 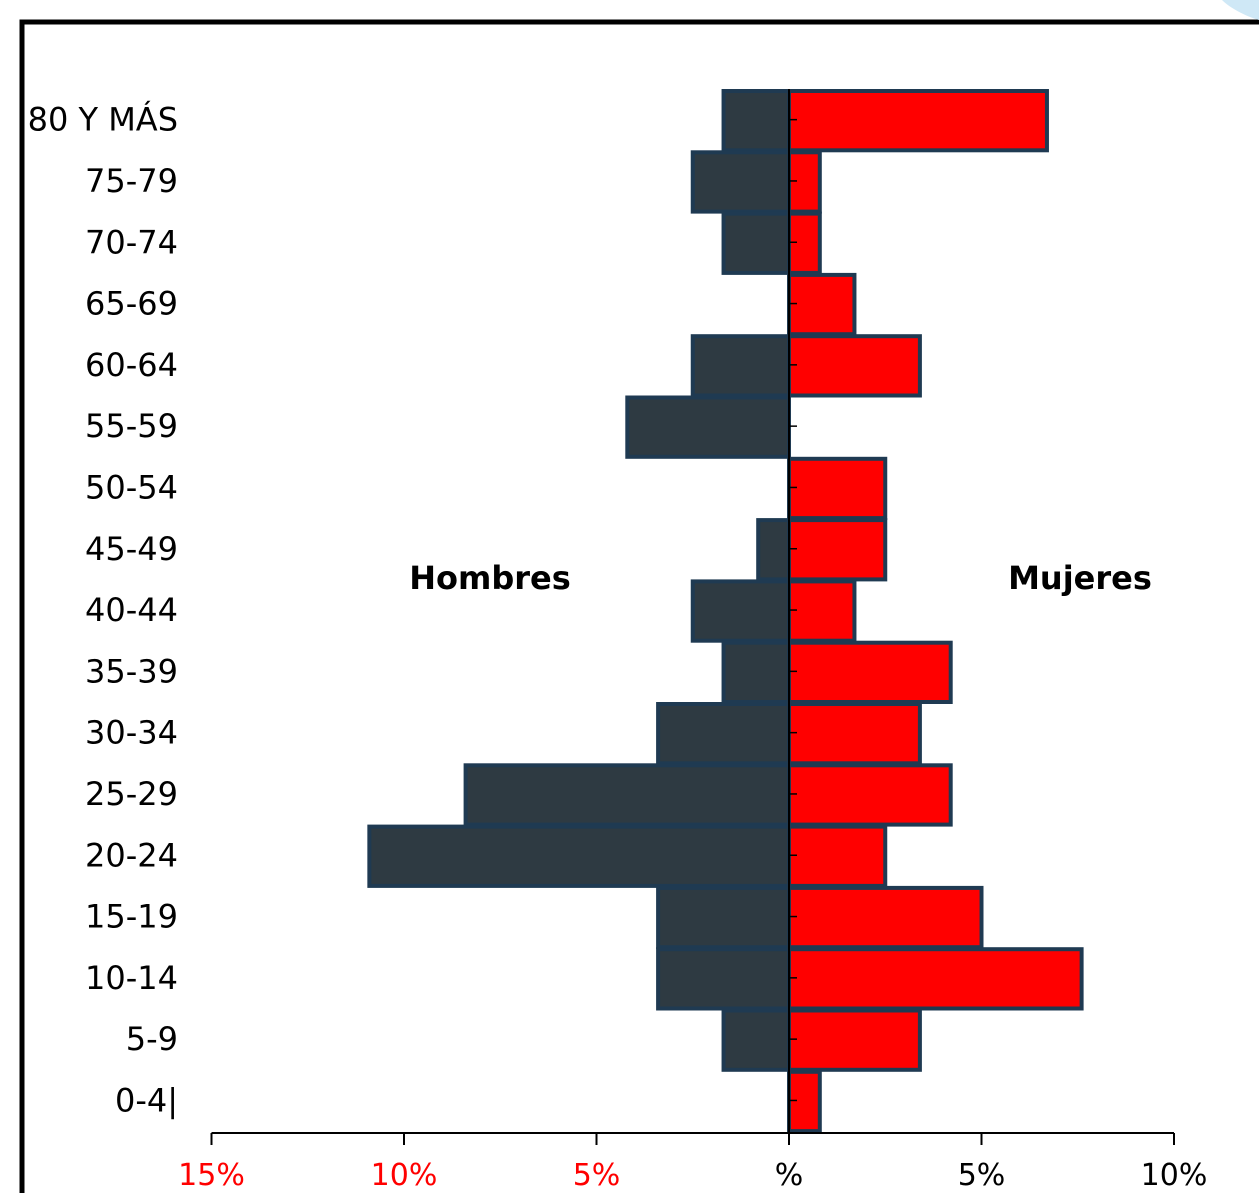 I want to click on category-label-25-29: 25-29, so click(x=131, y=794).